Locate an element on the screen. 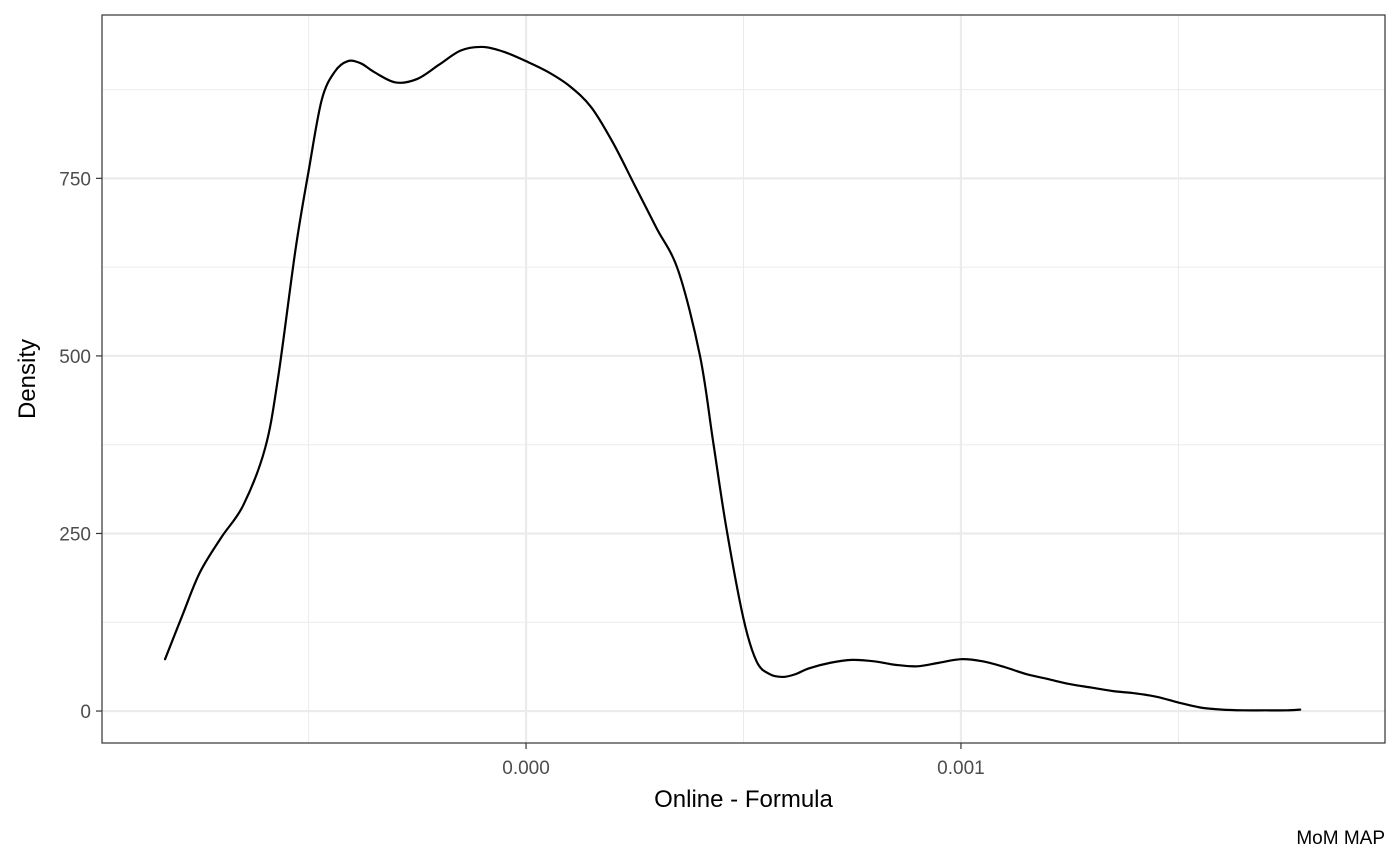  y-tick-label: 750 is located at coordinates (75, 179).